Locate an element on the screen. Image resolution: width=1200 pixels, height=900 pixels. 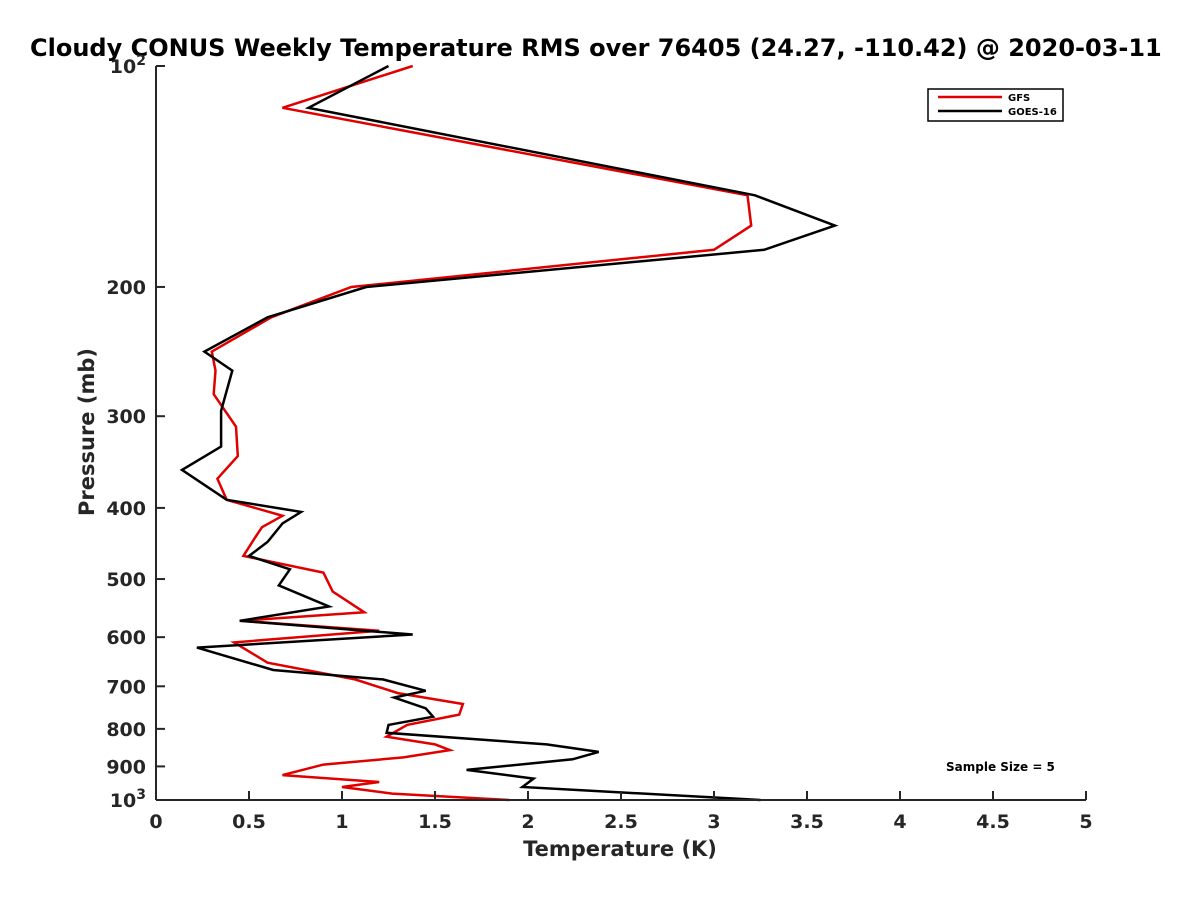
y-tick-label: 900 is located at coordinates (126, 767).